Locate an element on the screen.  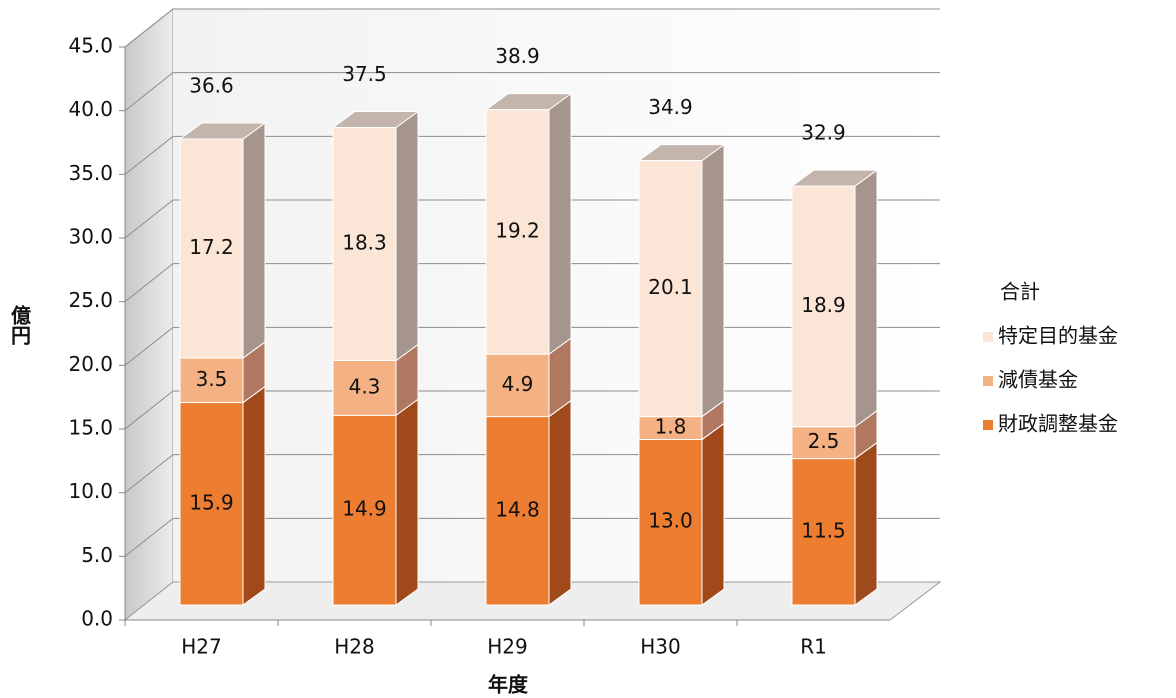
y-axis-title: 億円 is located at coordinates (20, 324).